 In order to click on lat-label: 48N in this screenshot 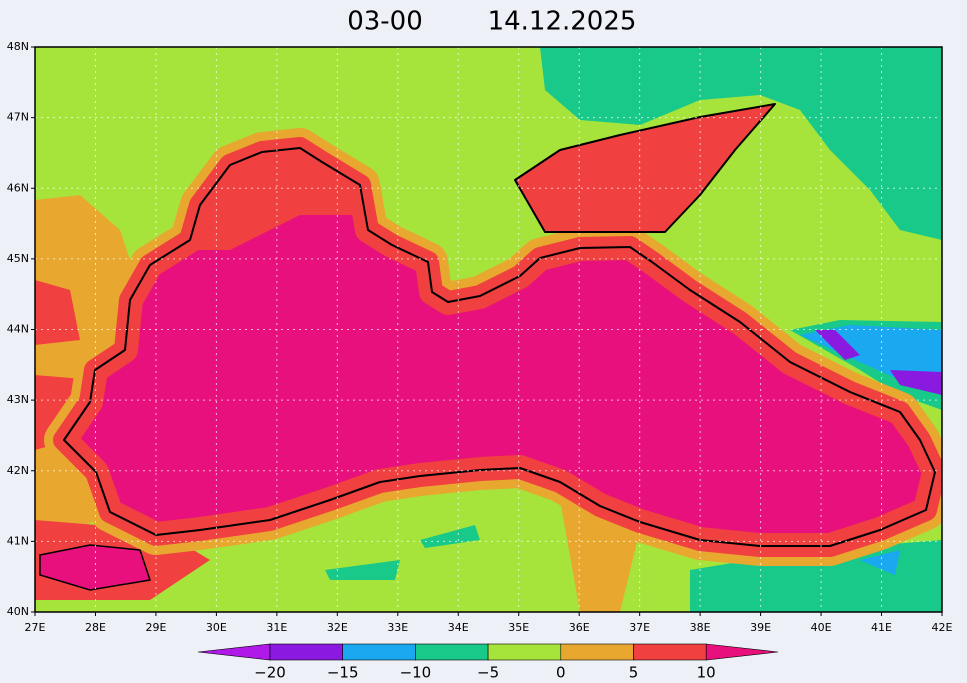, I will do `click(18, 46)`.